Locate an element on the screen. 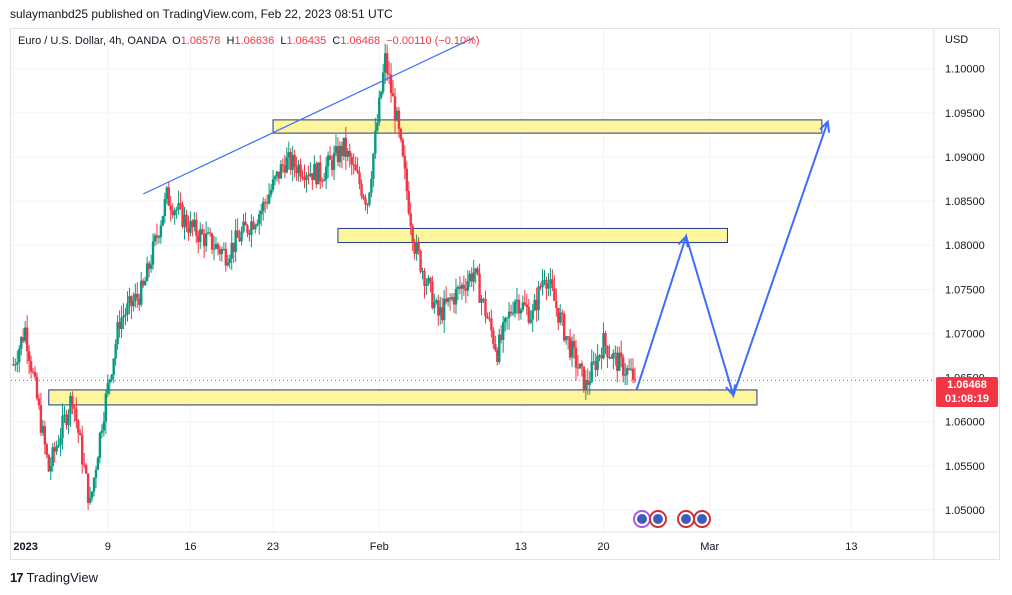  y-tick-label: 1.08000 is located at coordinates (965, 246).